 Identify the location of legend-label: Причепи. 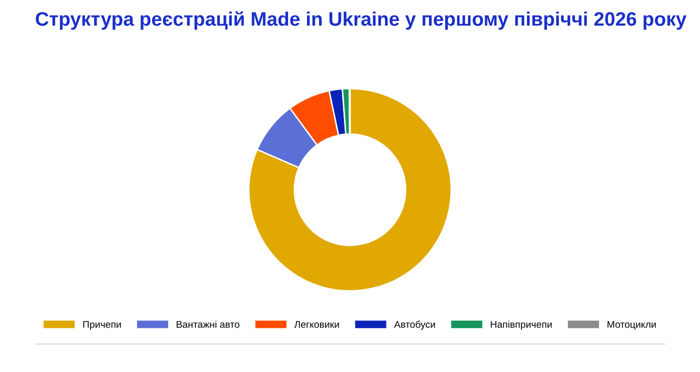
(102, 325).